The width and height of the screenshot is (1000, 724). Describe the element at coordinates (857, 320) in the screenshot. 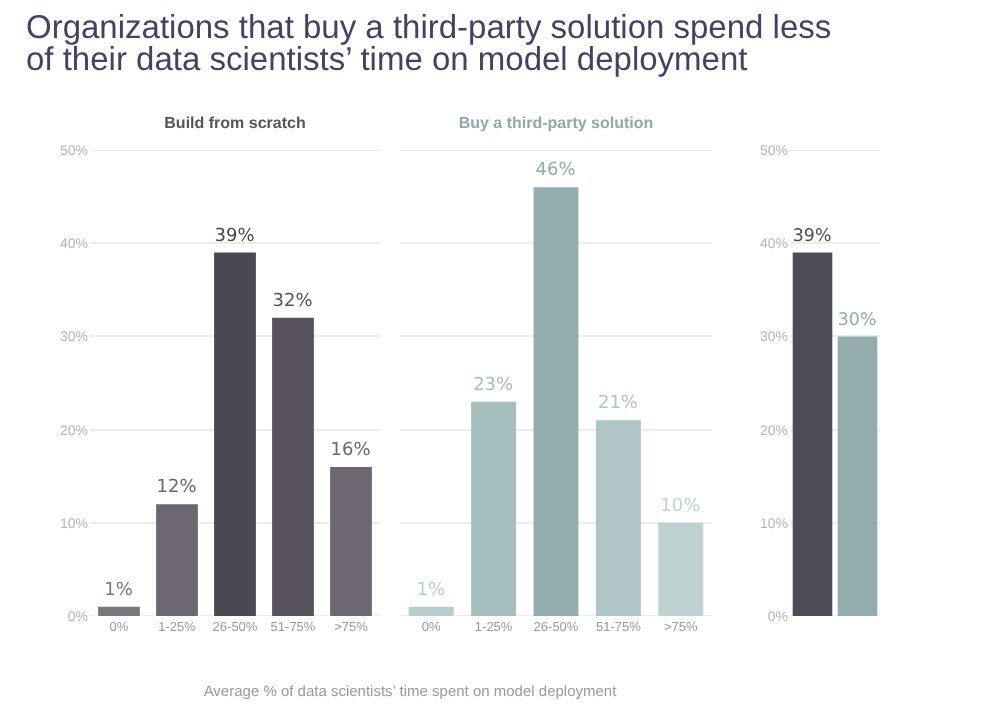

I see `data-label: 30%` at that location.